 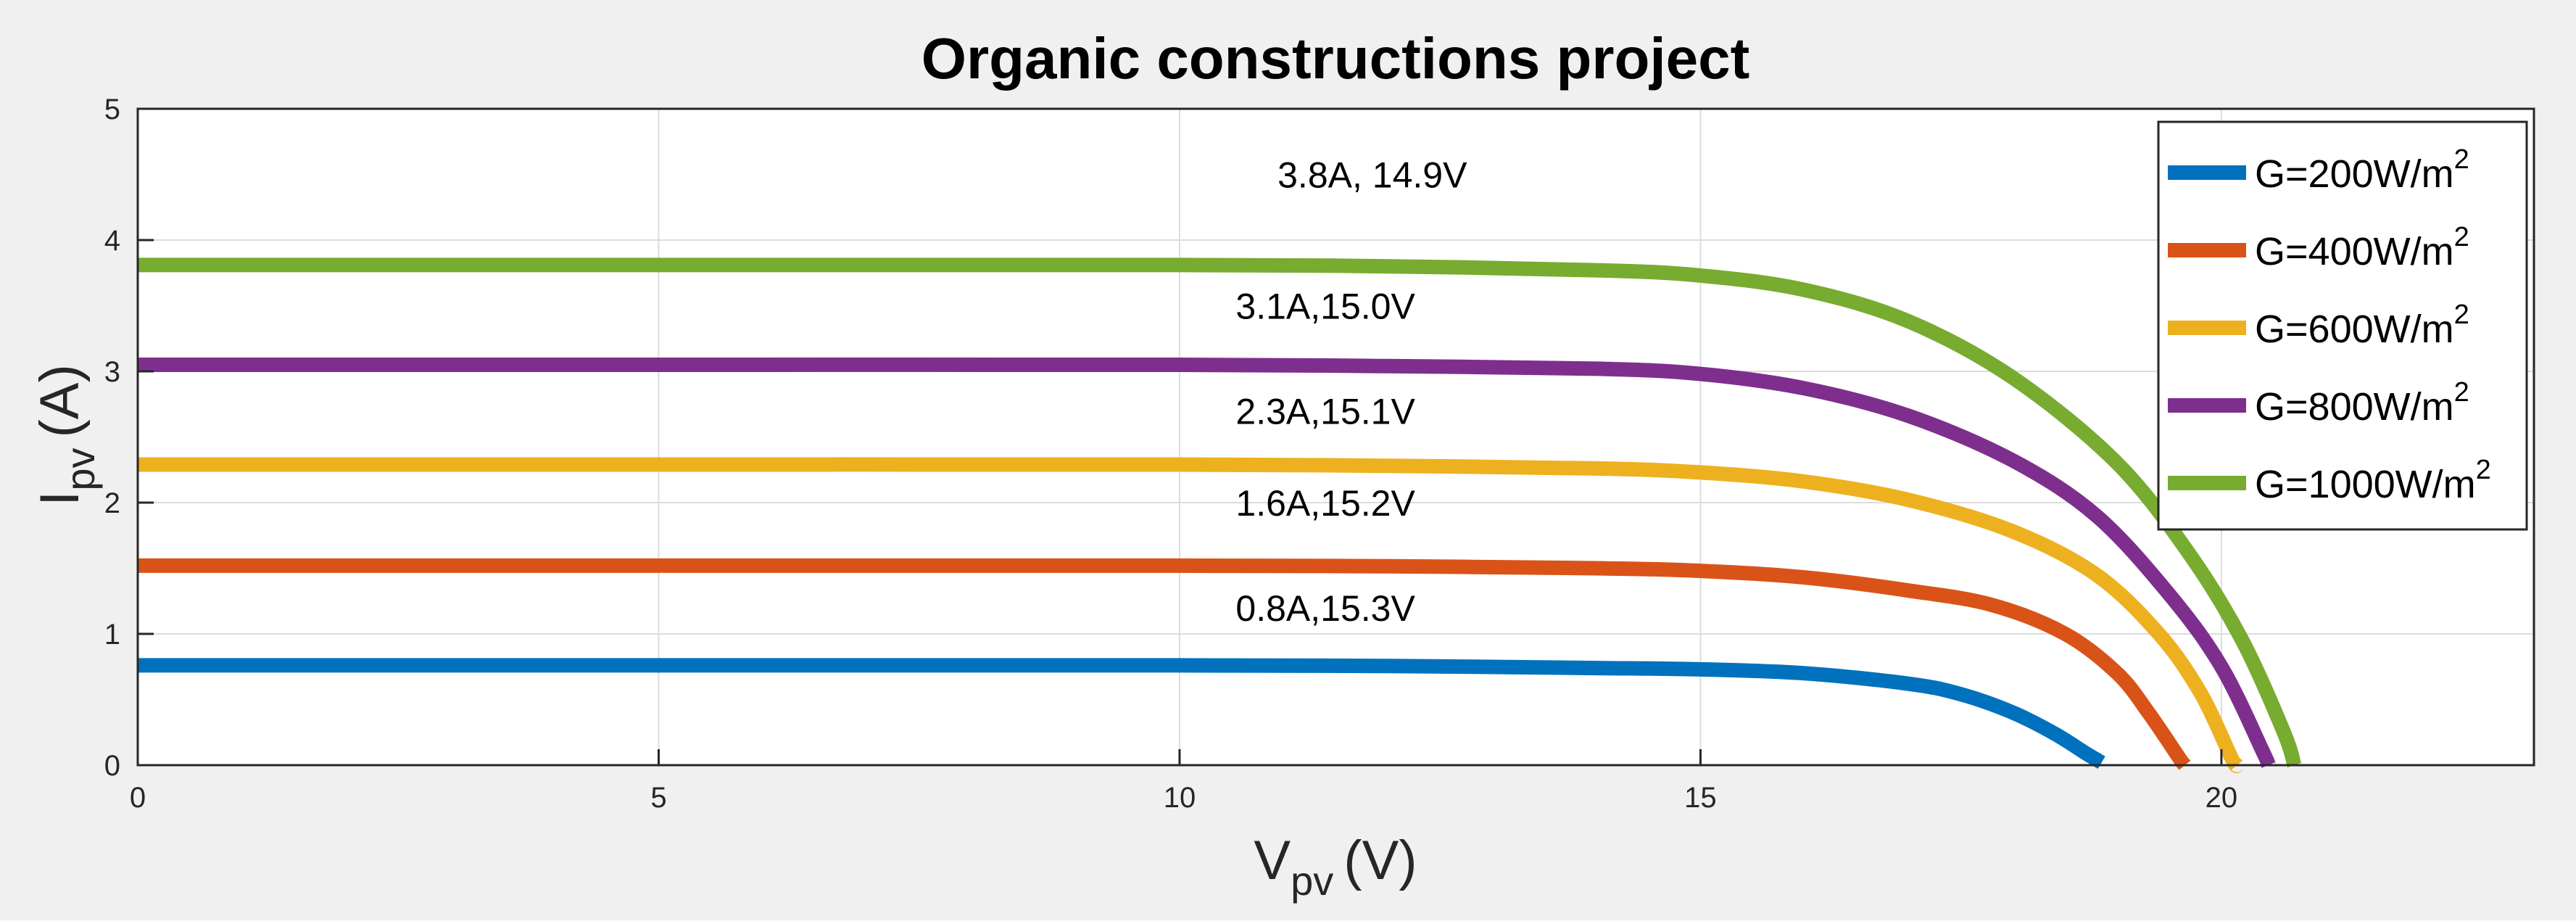 What do you see at coordinates (60, 498) in the screenshot?
I see `y-axis-label-main: I` at bounding box center [60, 498].